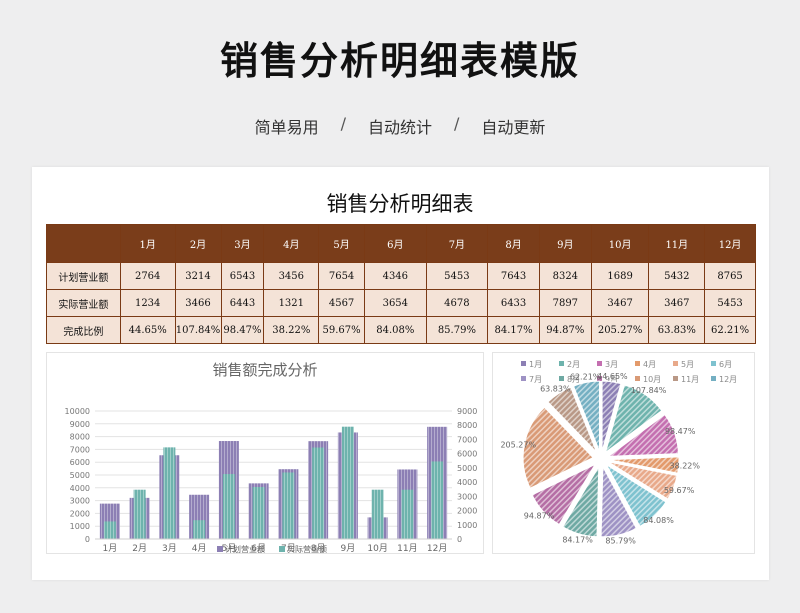  What do you see at coordinates (457, 330) in the screenshot?
I see `table-cell: 85.79%` at bounding box center [457, 330].